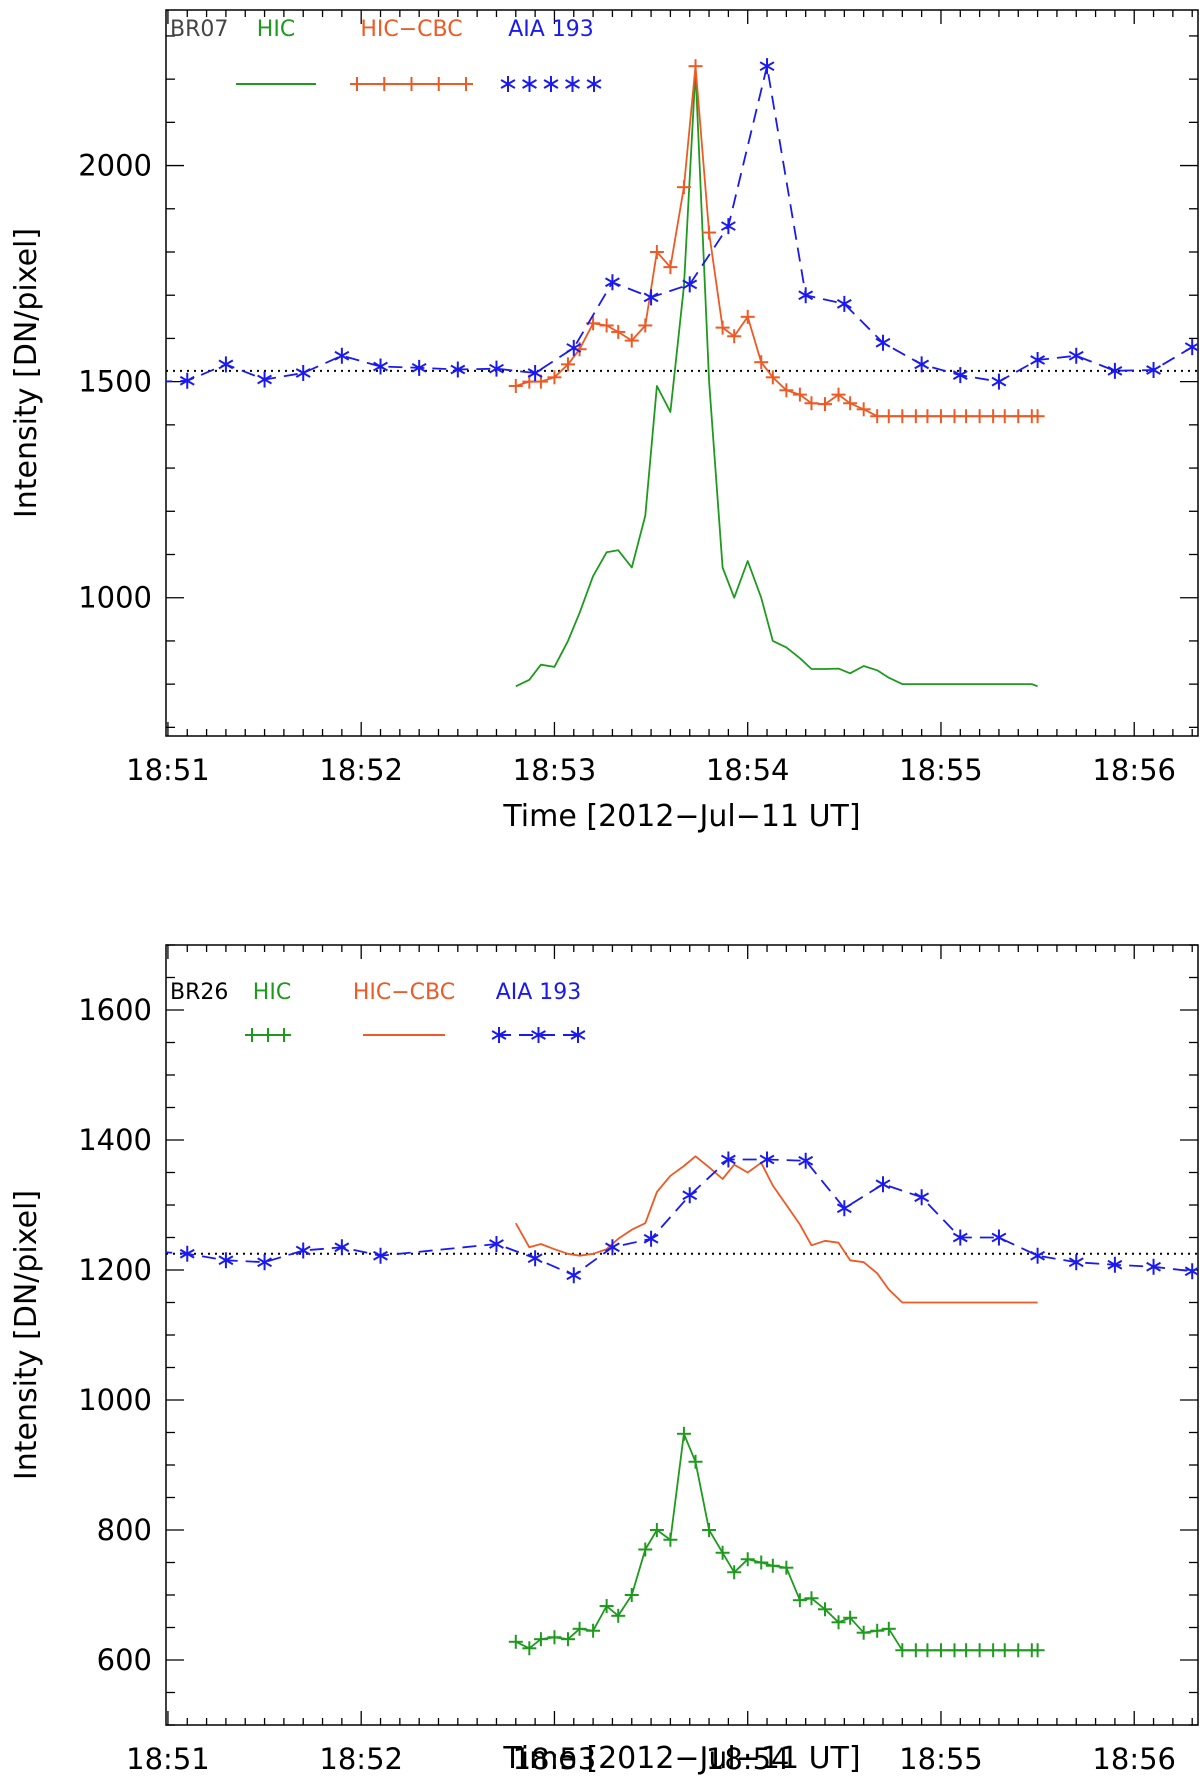 This screenshot has height=1782, width=1200. I want to click on panel2-x-axis-title: Time [2012−Jul−11 UT], so click(681, 1758).